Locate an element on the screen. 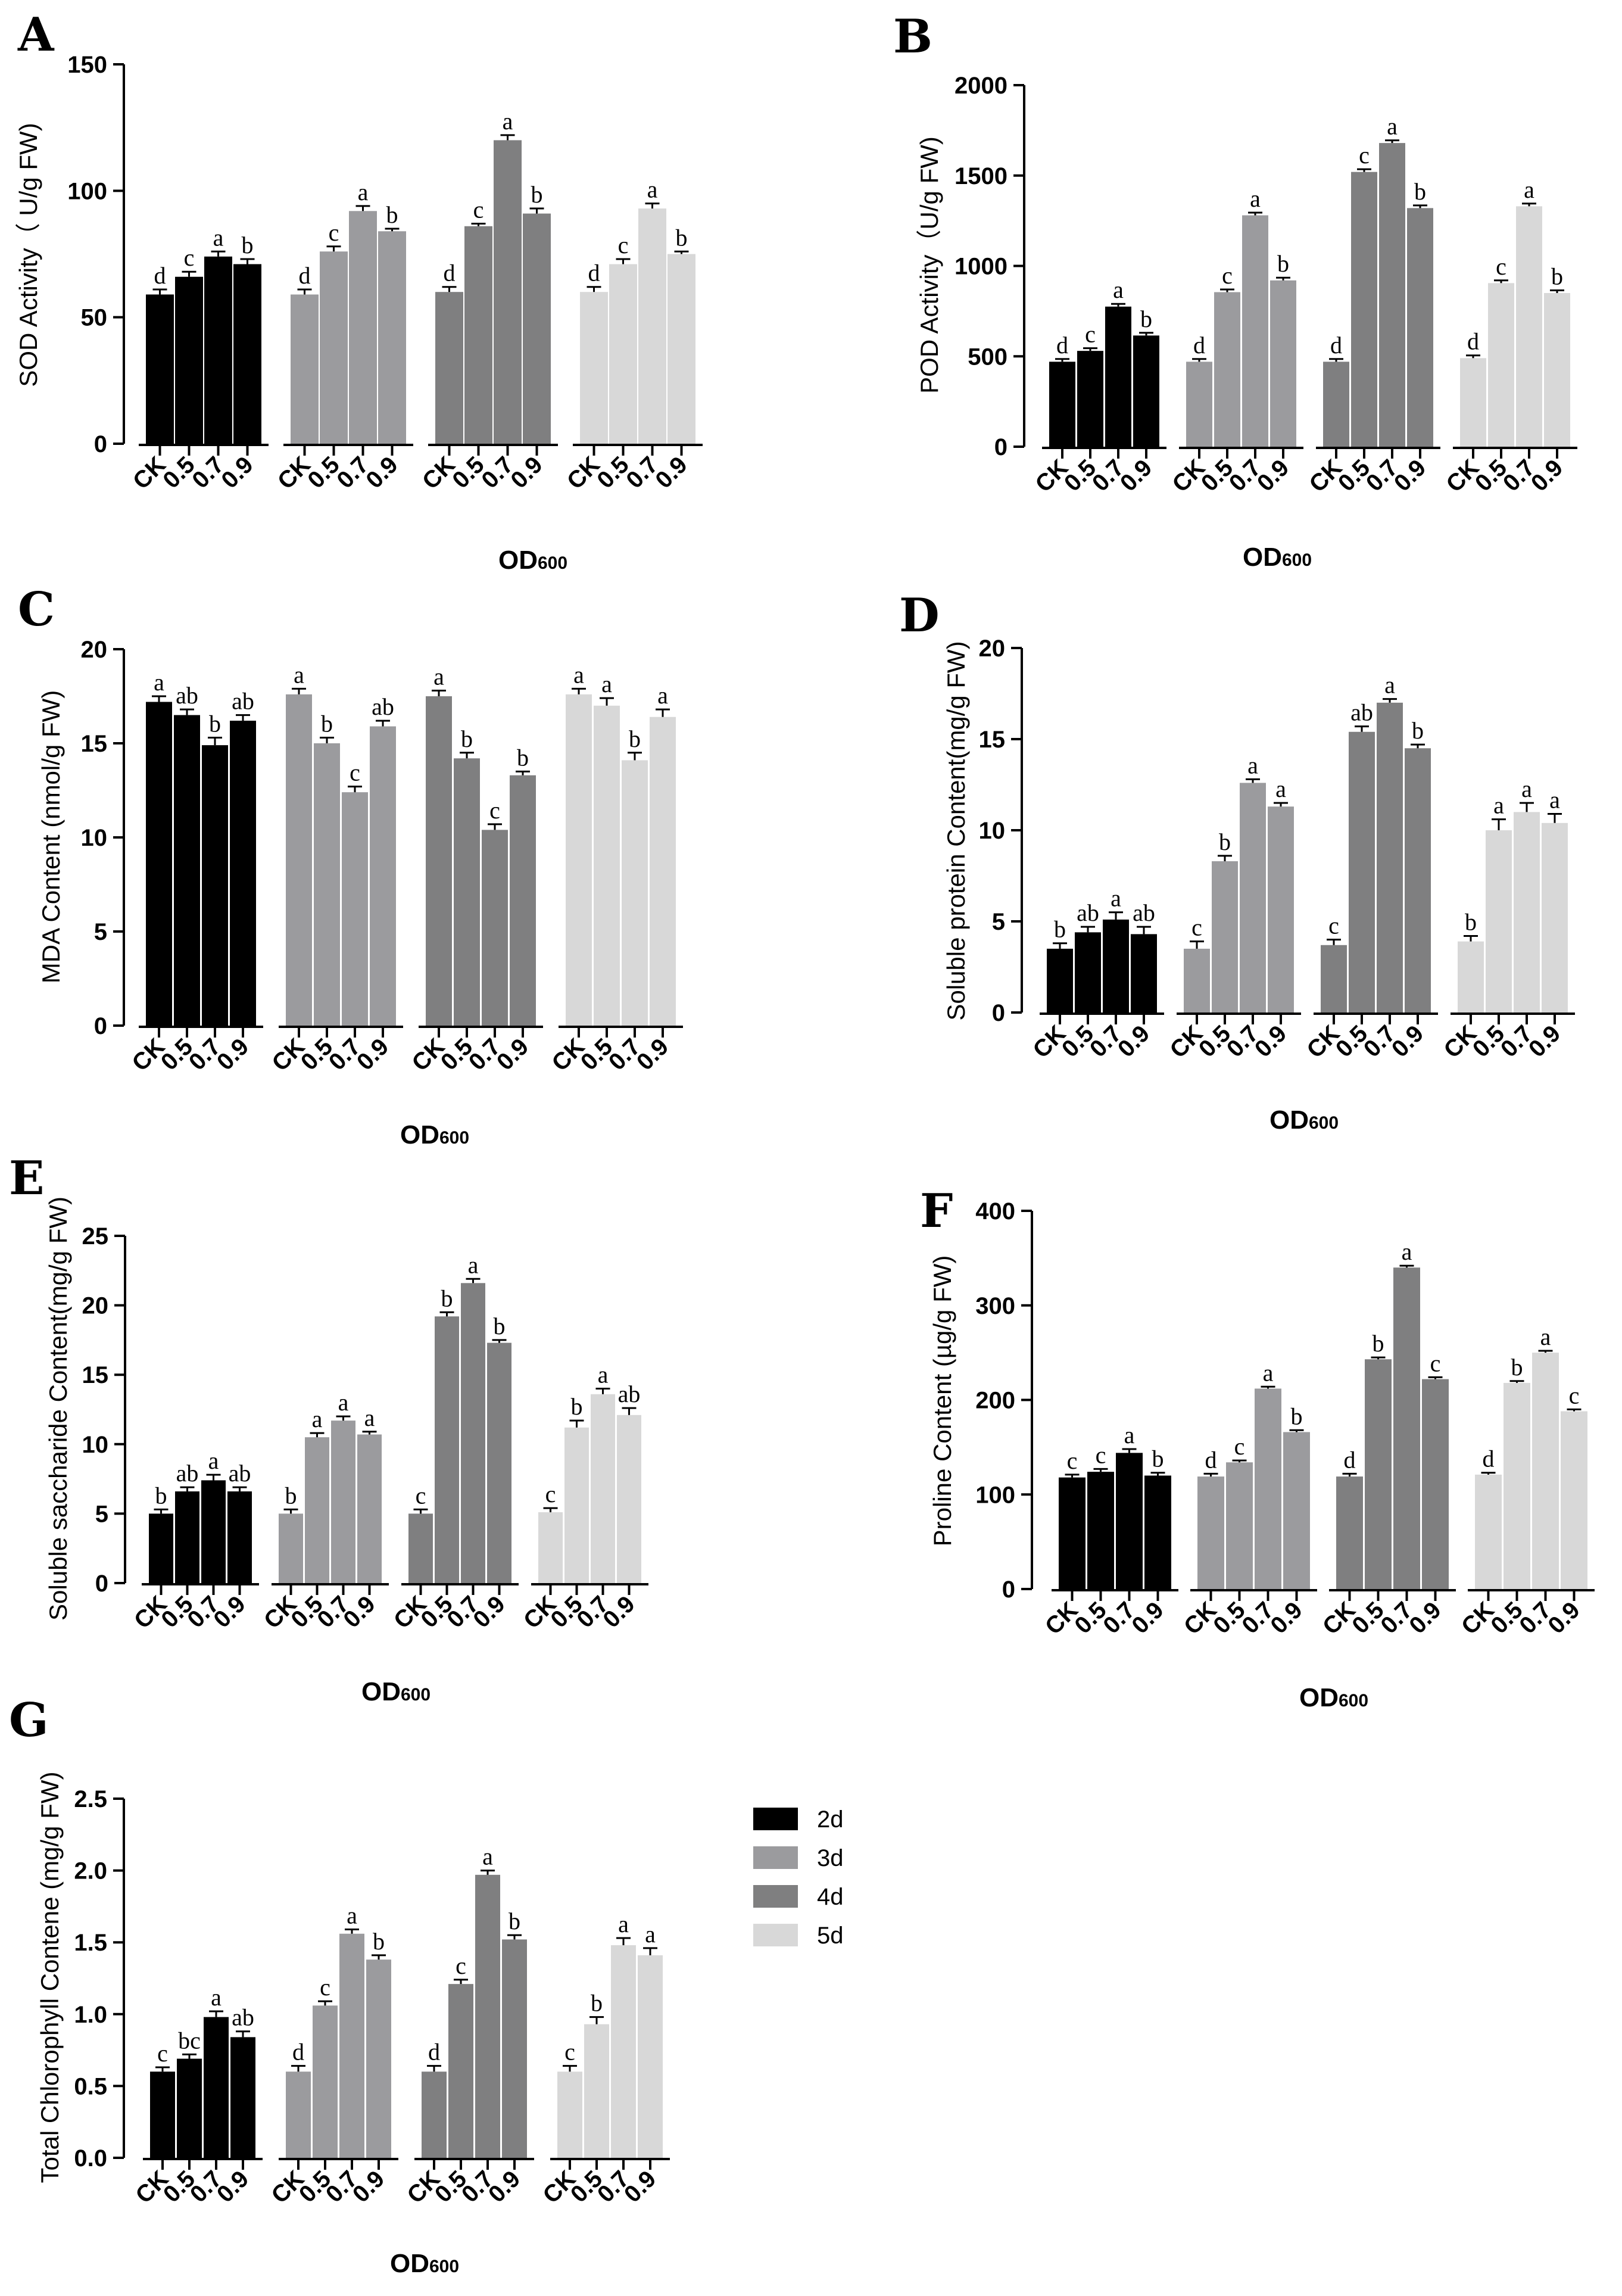 This screenshot has width=1622, height=2296. legend-swatch-4d is located at coordinates (775, 1896).